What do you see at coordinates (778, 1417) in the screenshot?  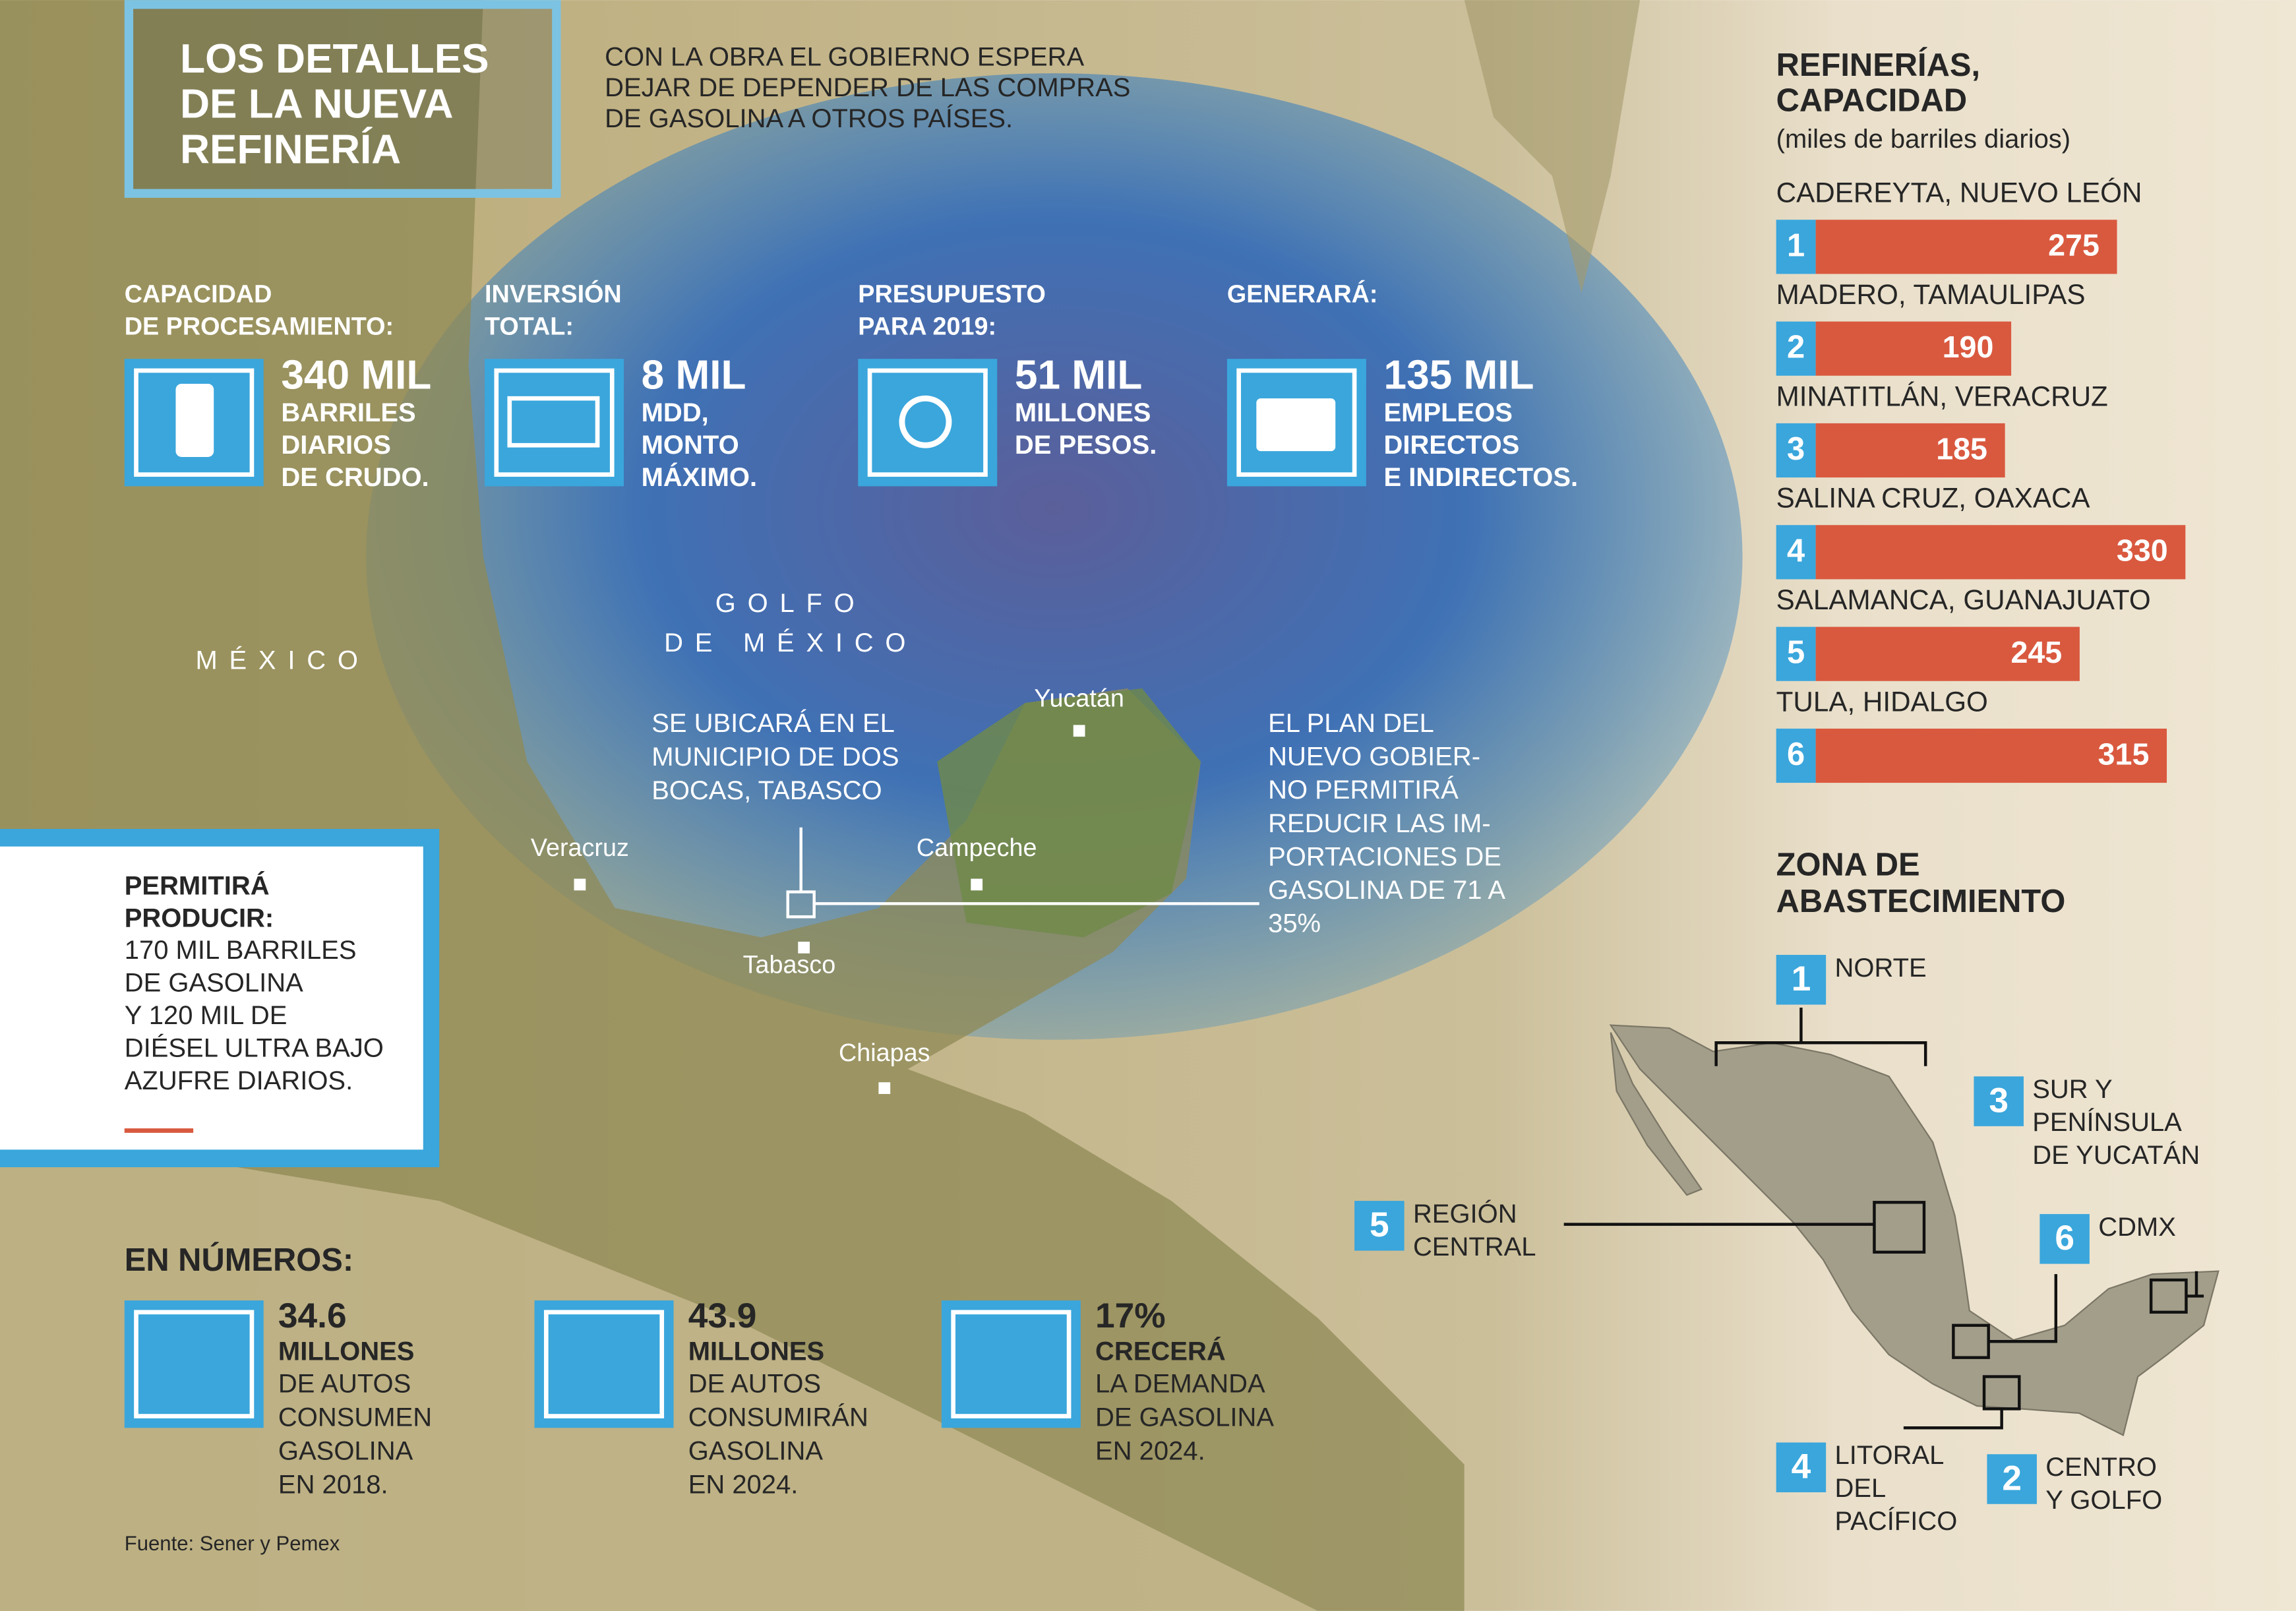 I see `number-text: CONSUMIRÁN` at bounding box center [778, 1417].